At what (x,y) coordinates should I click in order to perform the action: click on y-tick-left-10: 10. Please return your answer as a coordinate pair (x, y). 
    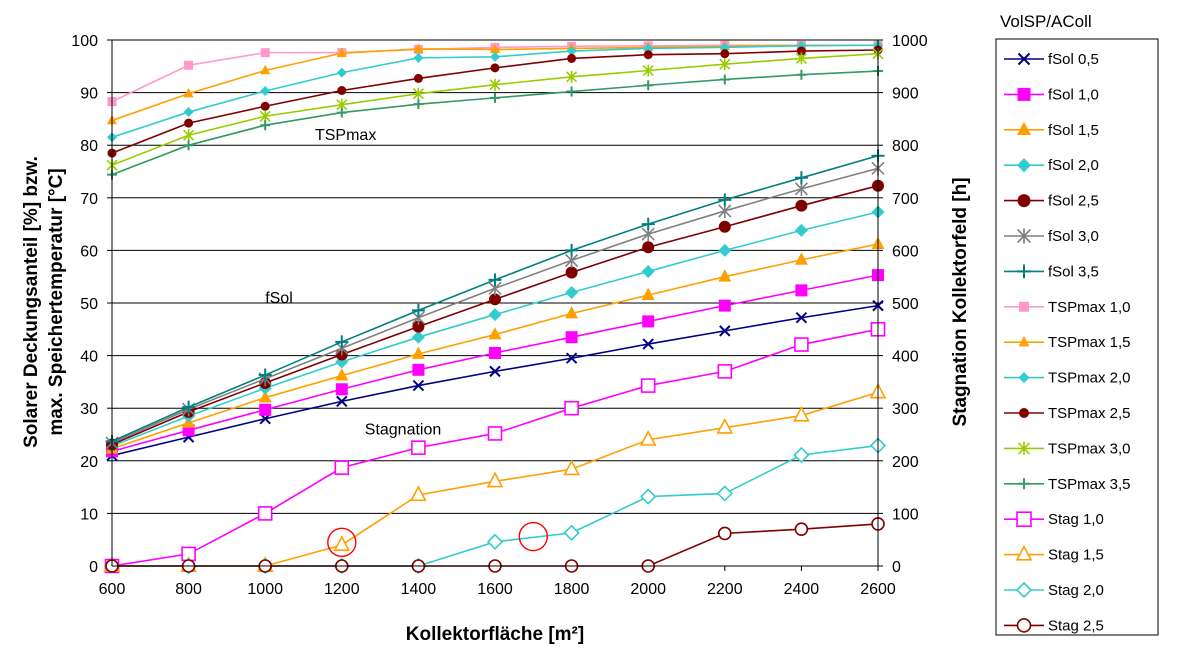
    Looking at the image, I should click on (89, 514).